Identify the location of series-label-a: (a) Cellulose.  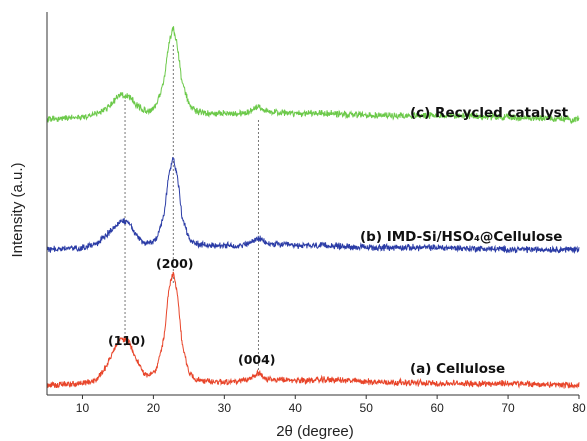
(457, 369).